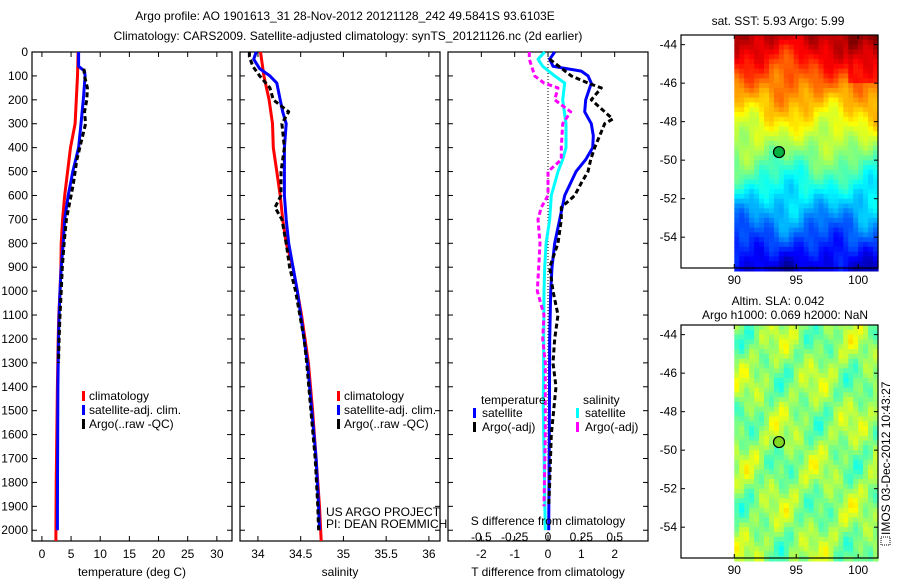  Describe the element at coordinates (550, 279) in the screenshot. I see `series-line-salinity-argo-adj-` at that location.